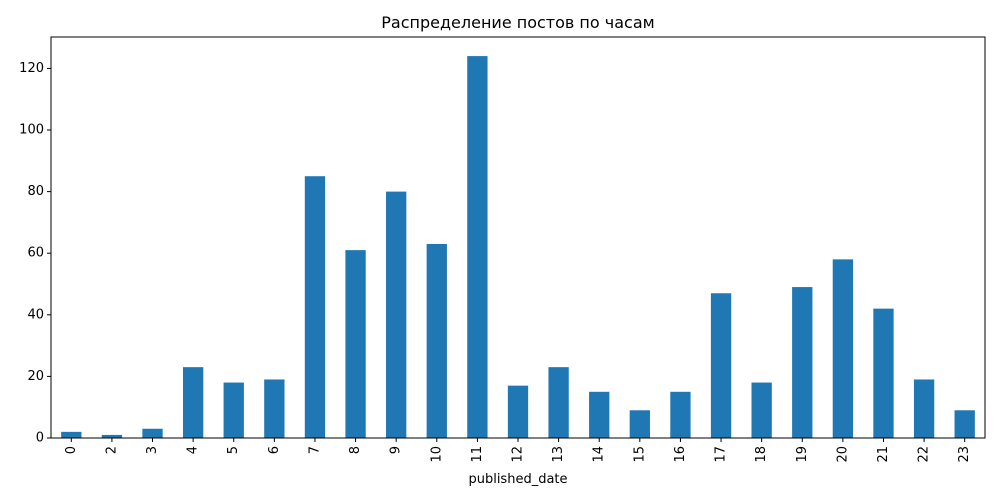 The width and height of the screenshot is (1000, 500). Describe the element at coordinates (761, 454) in the screenshot. I see `x-tick-label: 18` at that location.